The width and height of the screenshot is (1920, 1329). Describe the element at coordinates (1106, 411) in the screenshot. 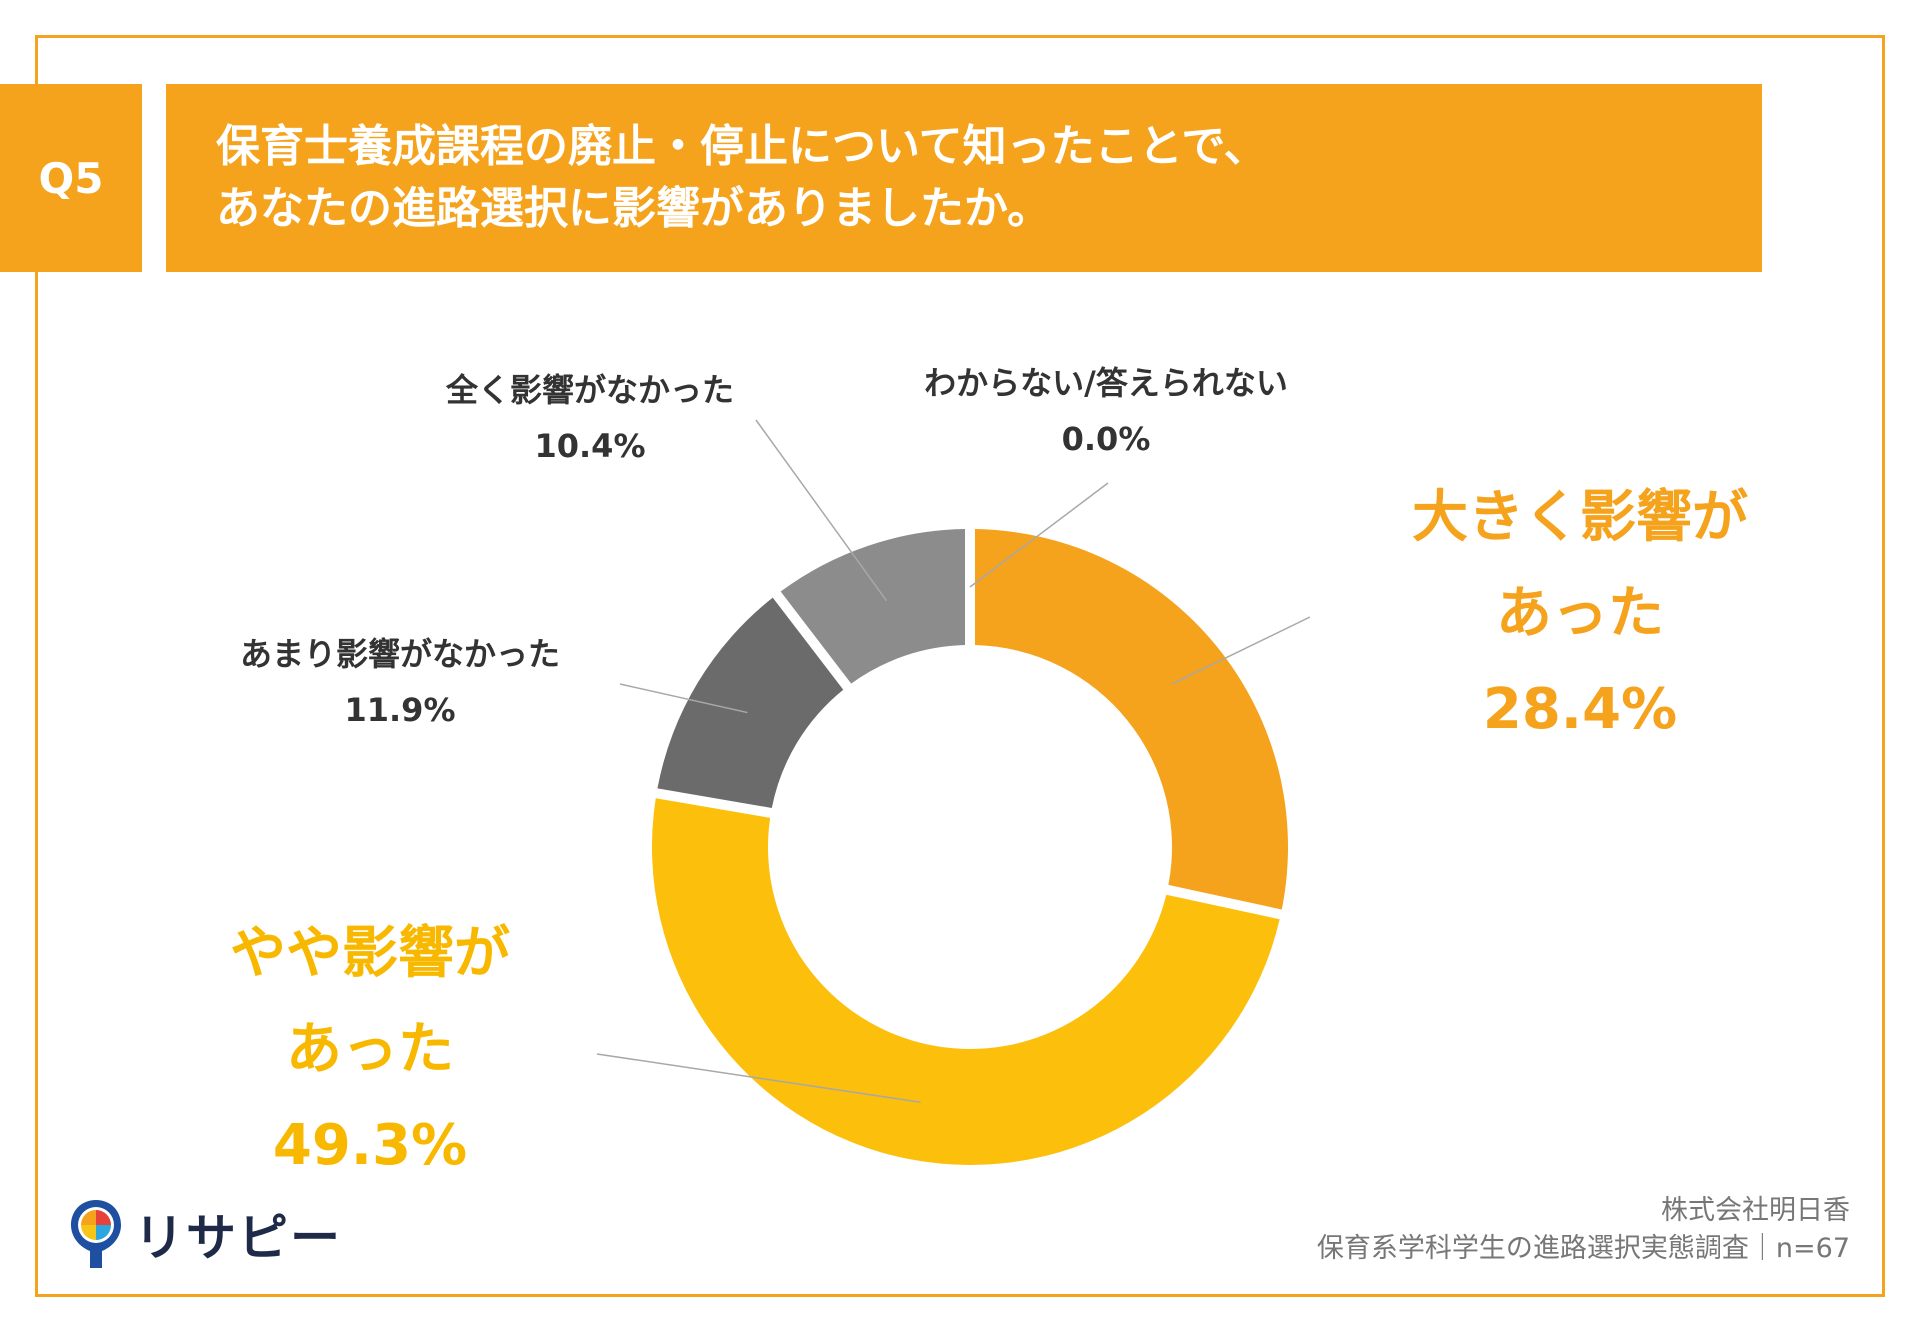

I see `label-unknown: わからない/答えられない 0.0%` at that location.